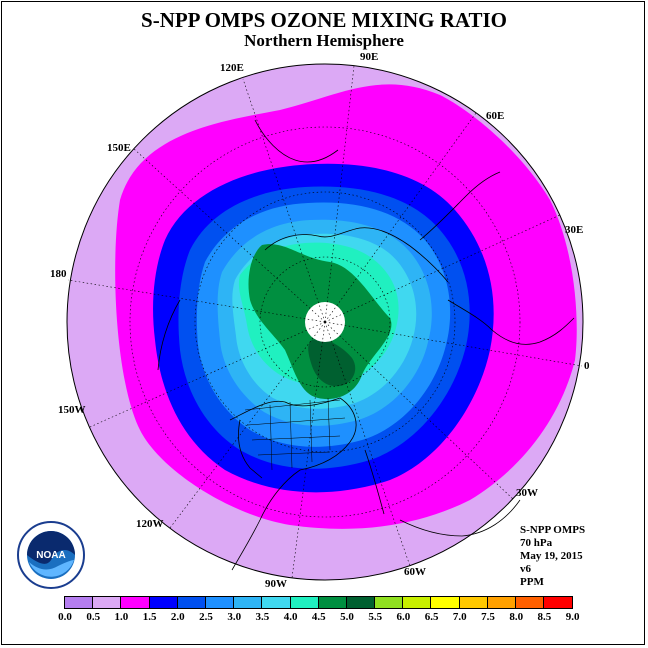  Describe the element at coordinates (375, 617) in the screenshot. I see `colorbar-tick-label: 5.5` at that location.